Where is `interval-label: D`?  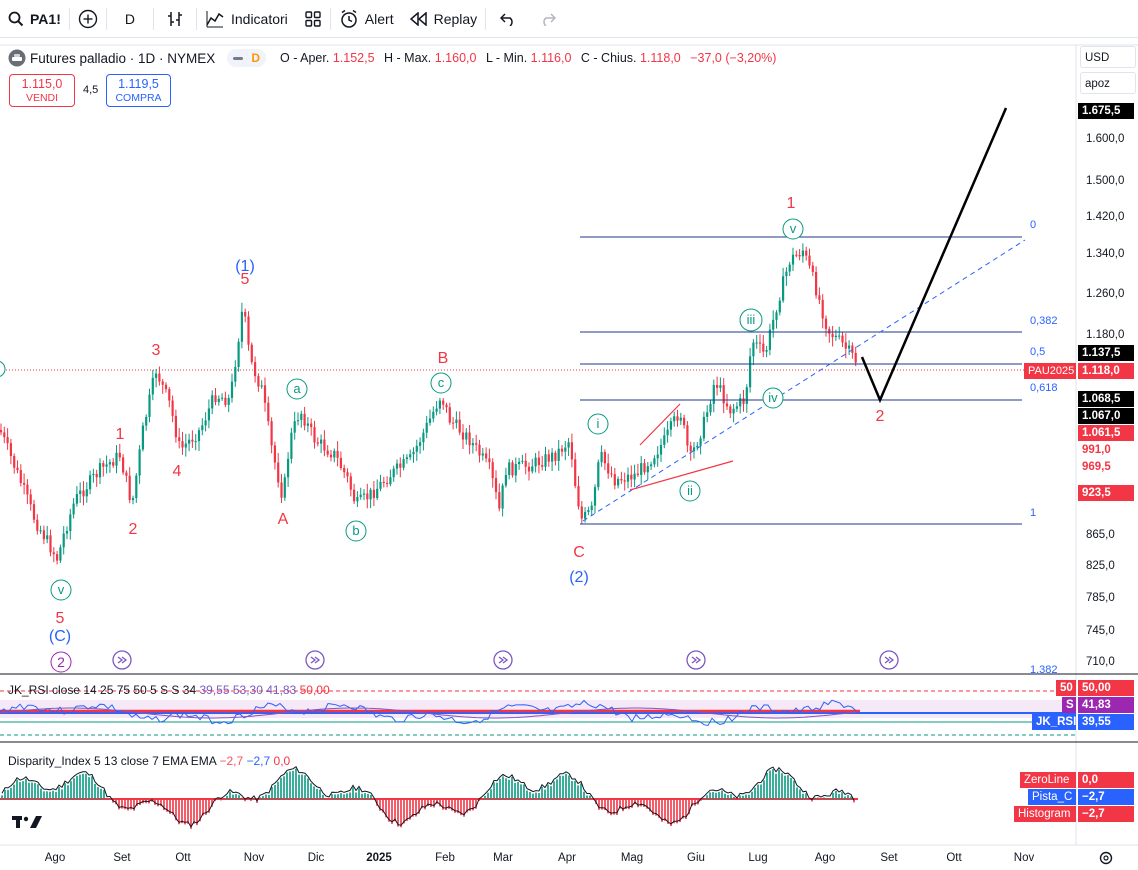
interval-label: D is located at coordinates (129, 18).